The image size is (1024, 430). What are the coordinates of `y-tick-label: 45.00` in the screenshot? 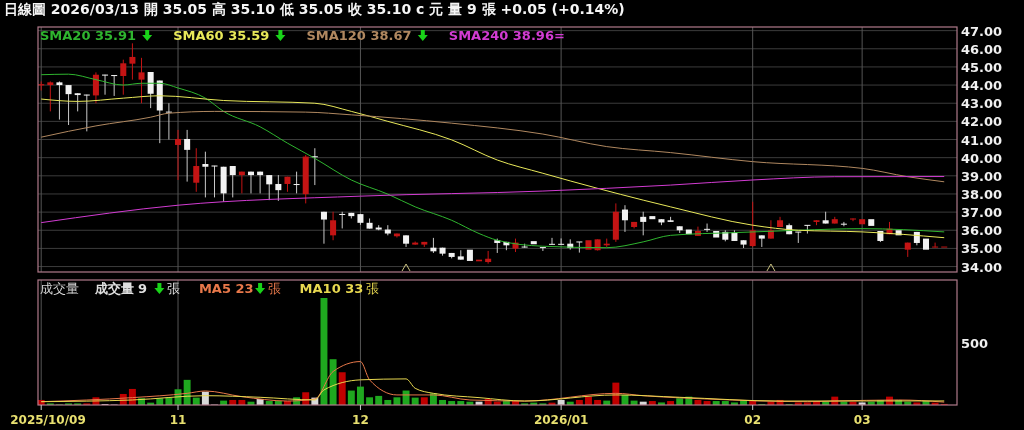 It's located at (982, 67).